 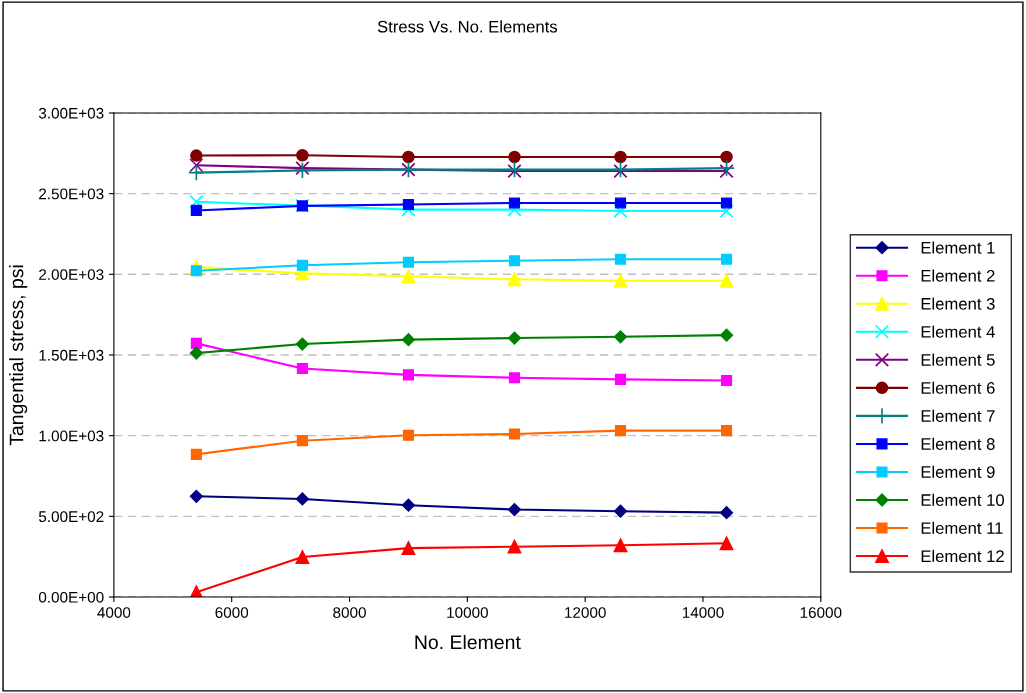 I want to click on x-tick-label: 12000, so click(x=585, y=612).